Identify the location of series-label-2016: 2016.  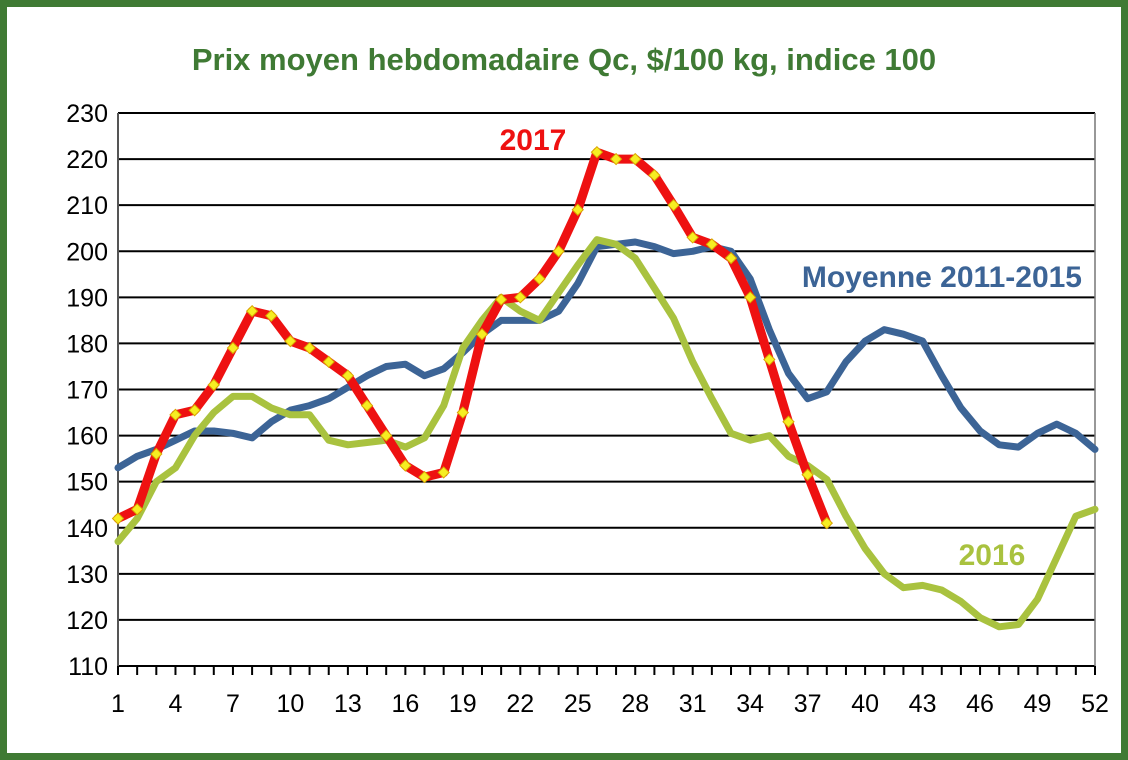
(992, 555).